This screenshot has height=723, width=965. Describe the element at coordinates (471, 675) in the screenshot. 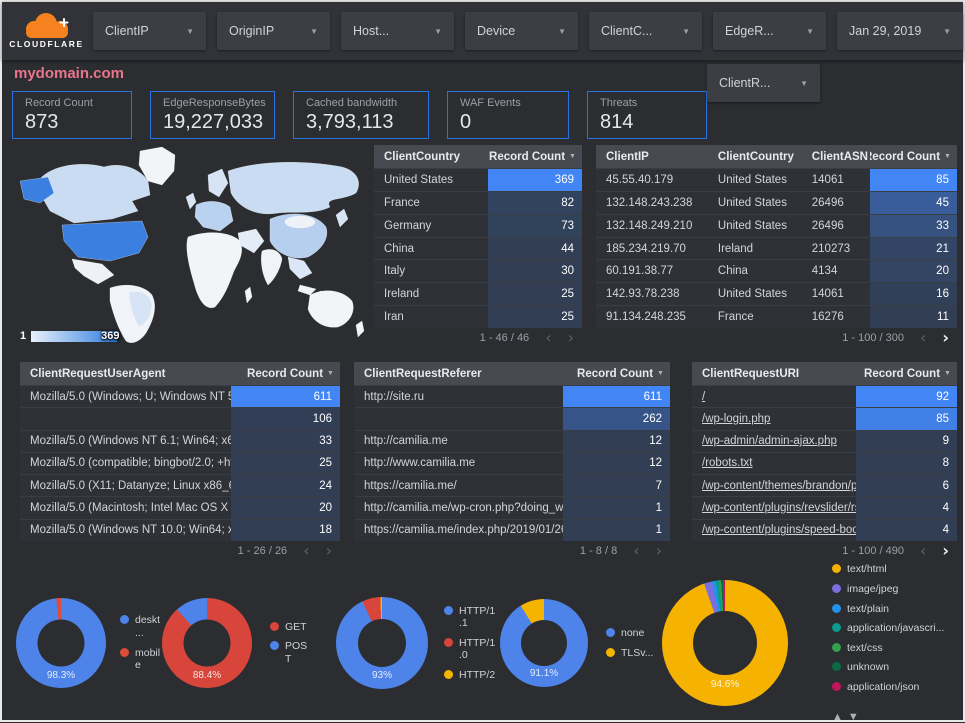

I see `legend-item-http-2: HTTP/2` at that location.